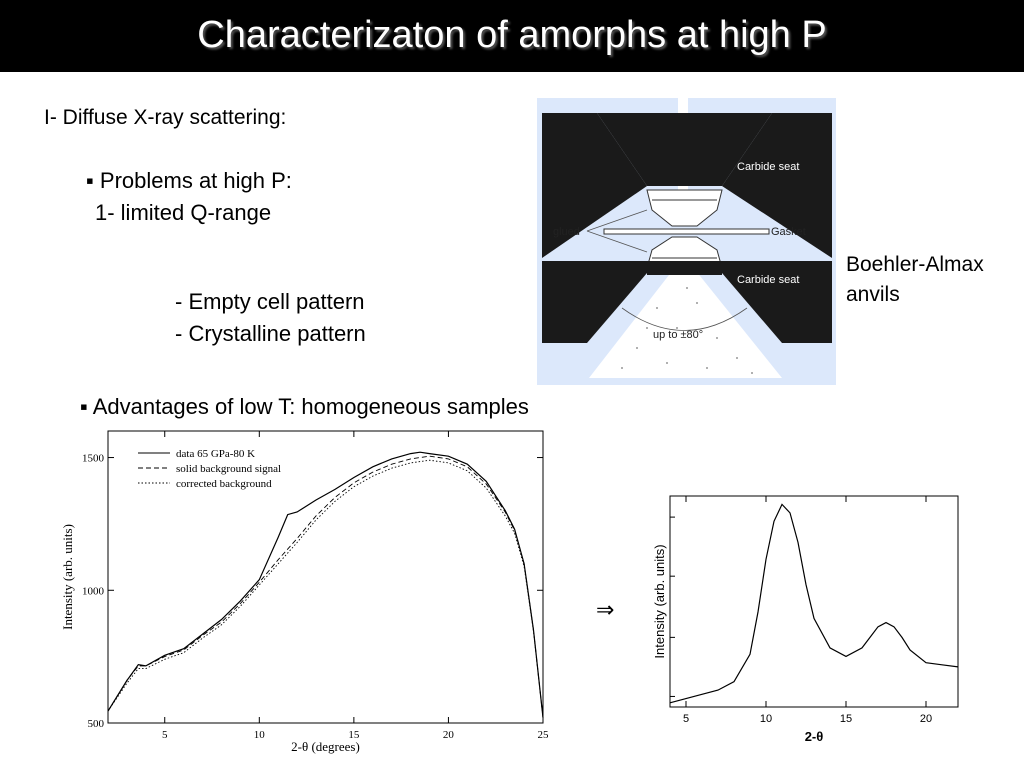 This screenshot has height=768, width=1024. What do you see at coordinates (93, 459) in the screenshot?
I see `y-tick-label-1500: 1500` at bounding box center [93, 459].